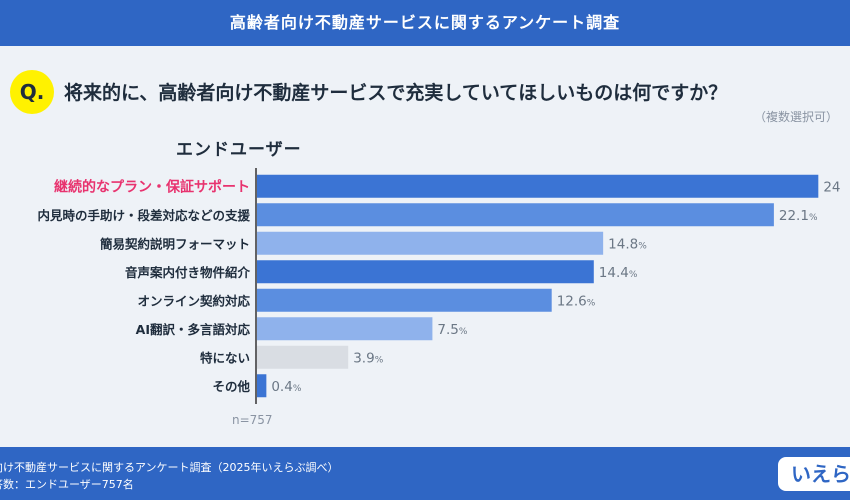 This screenshot has height=500, width=850. I want to click on header-title: 高齢者向け不動産サービスに関するアンケート調査, so click(425, 22).